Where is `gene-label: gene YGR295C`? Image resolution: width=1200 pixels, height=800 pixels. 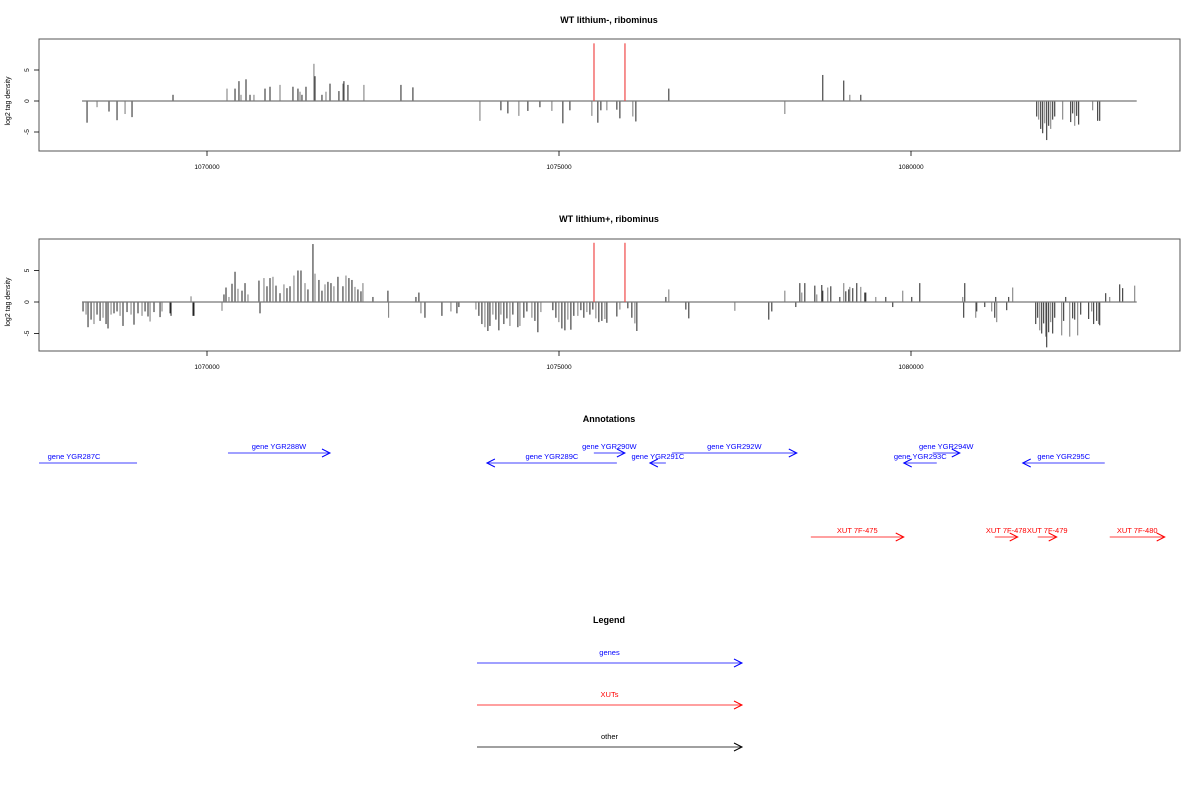 gene-label: gene YGR295C is located at coordinates (1063, 456).